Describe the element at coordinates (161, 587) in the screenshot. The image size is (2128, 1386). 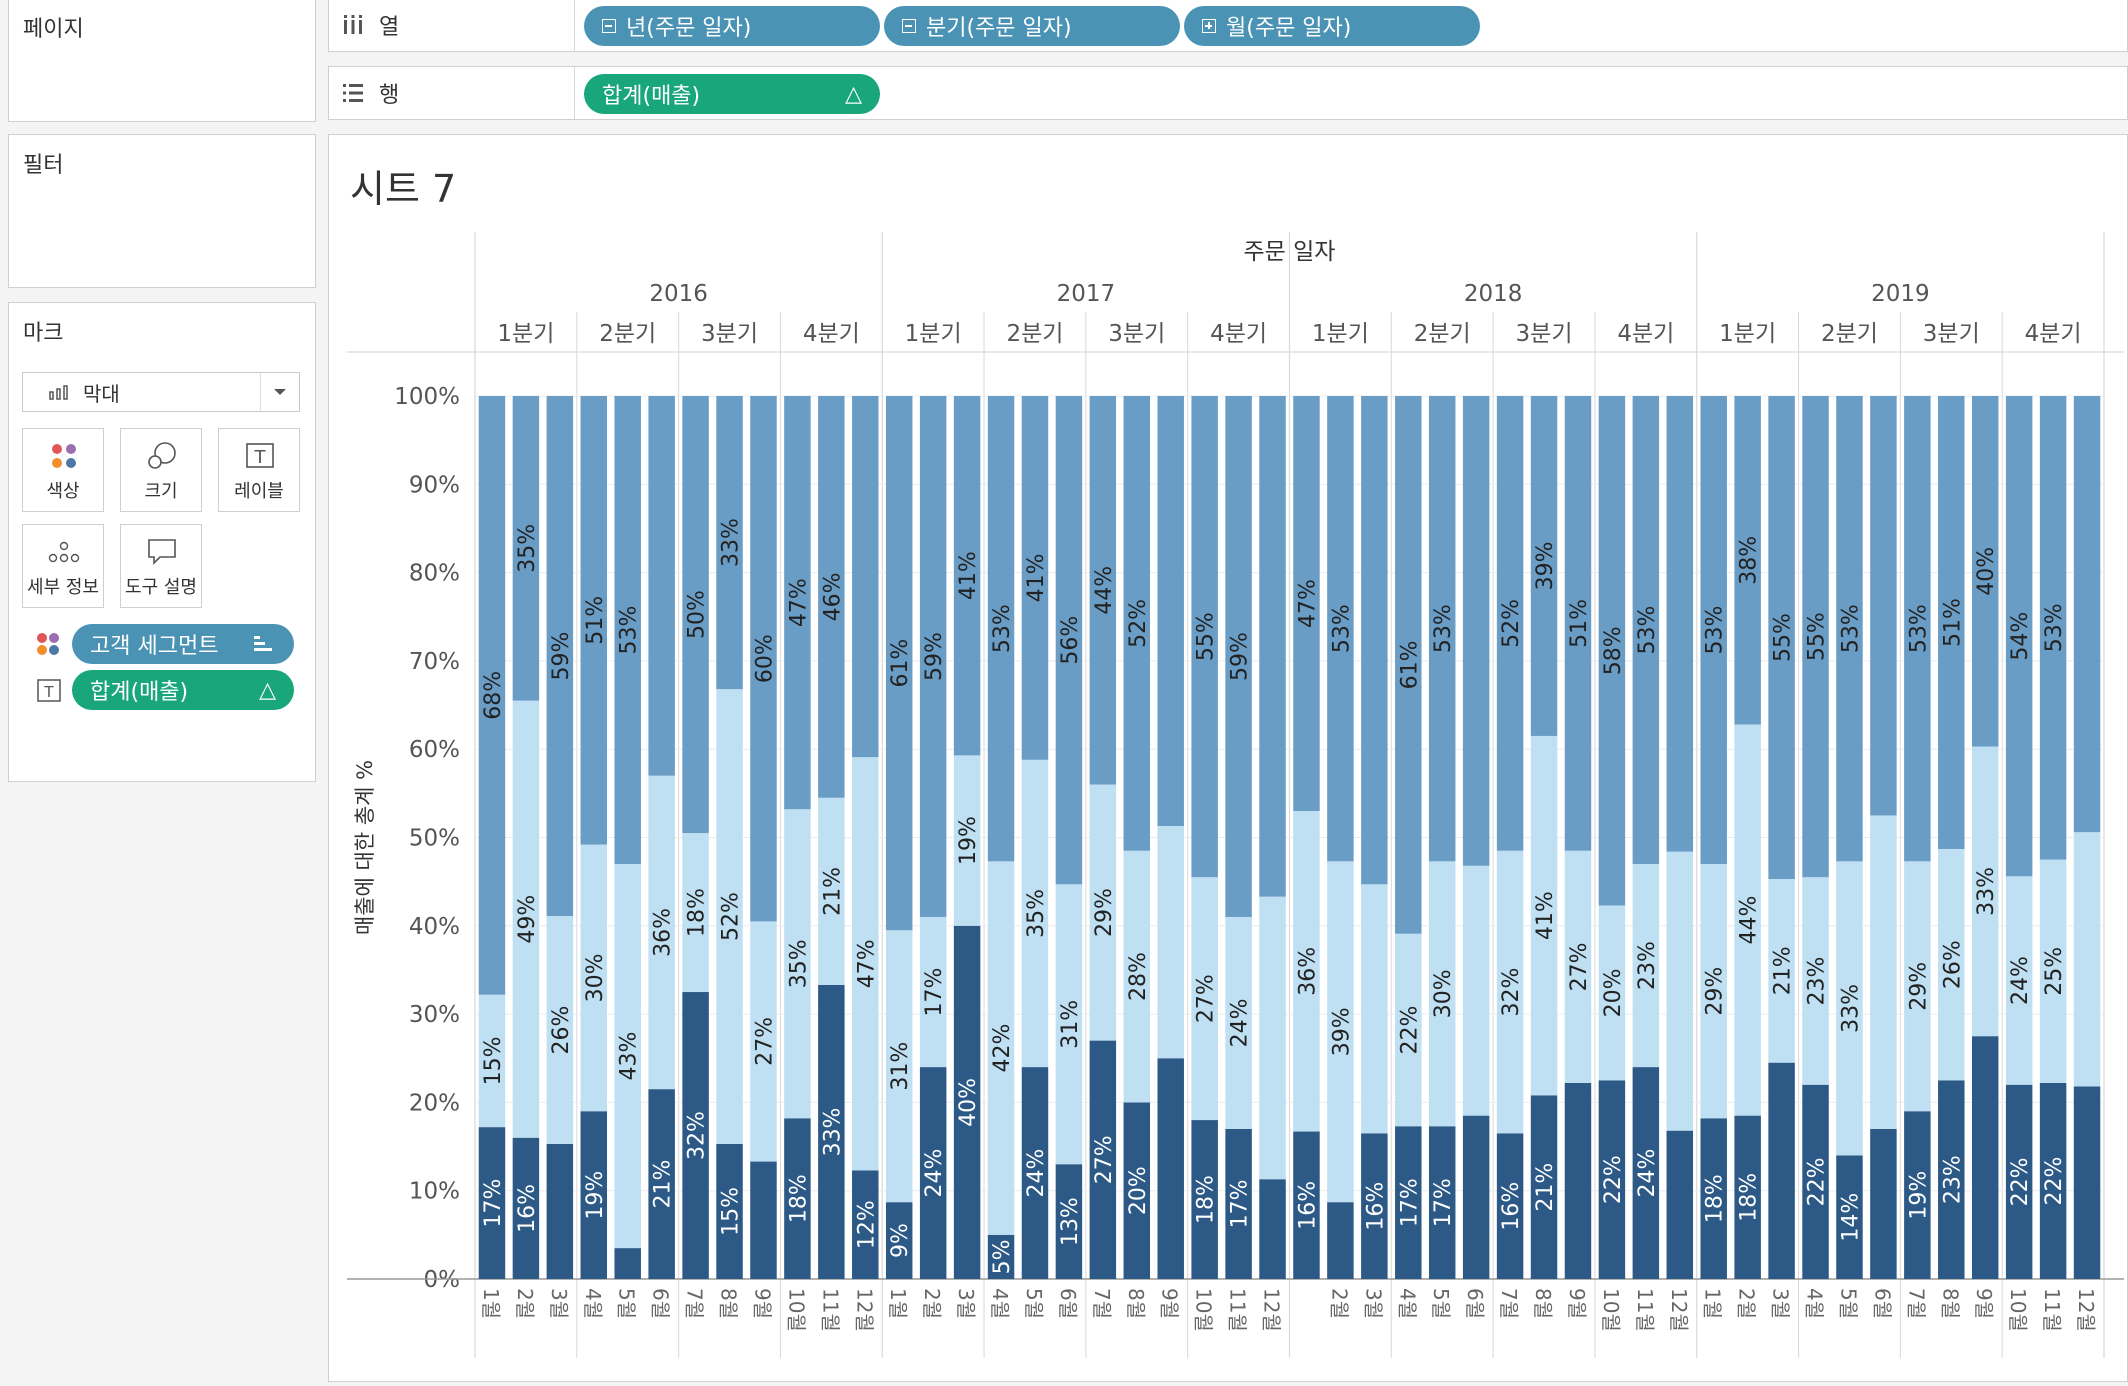
I see `tooltip-button-label: 도구 설명` at that location.